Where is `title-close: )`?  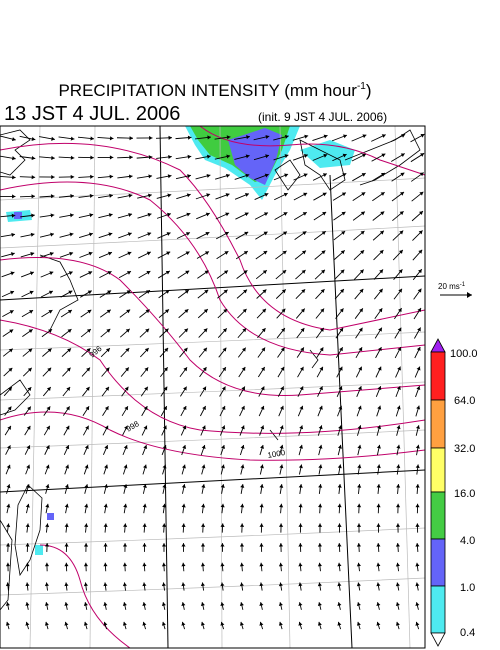
title-close: ) is located at coordinates (369, 90).